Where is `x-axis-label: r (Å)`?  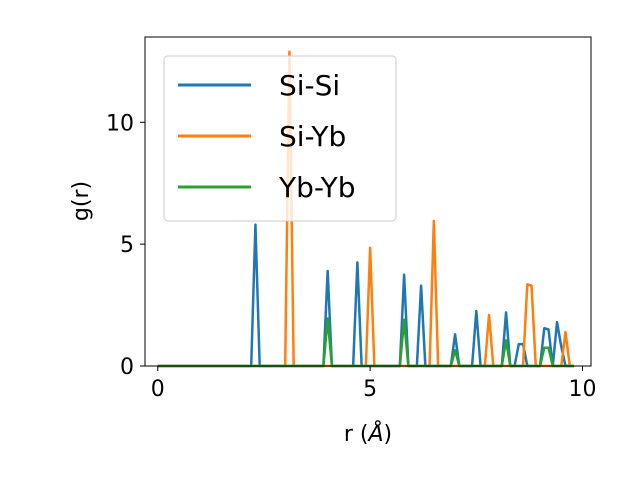 x-axis-label: r (Å) is located at coordinates (368, 433).